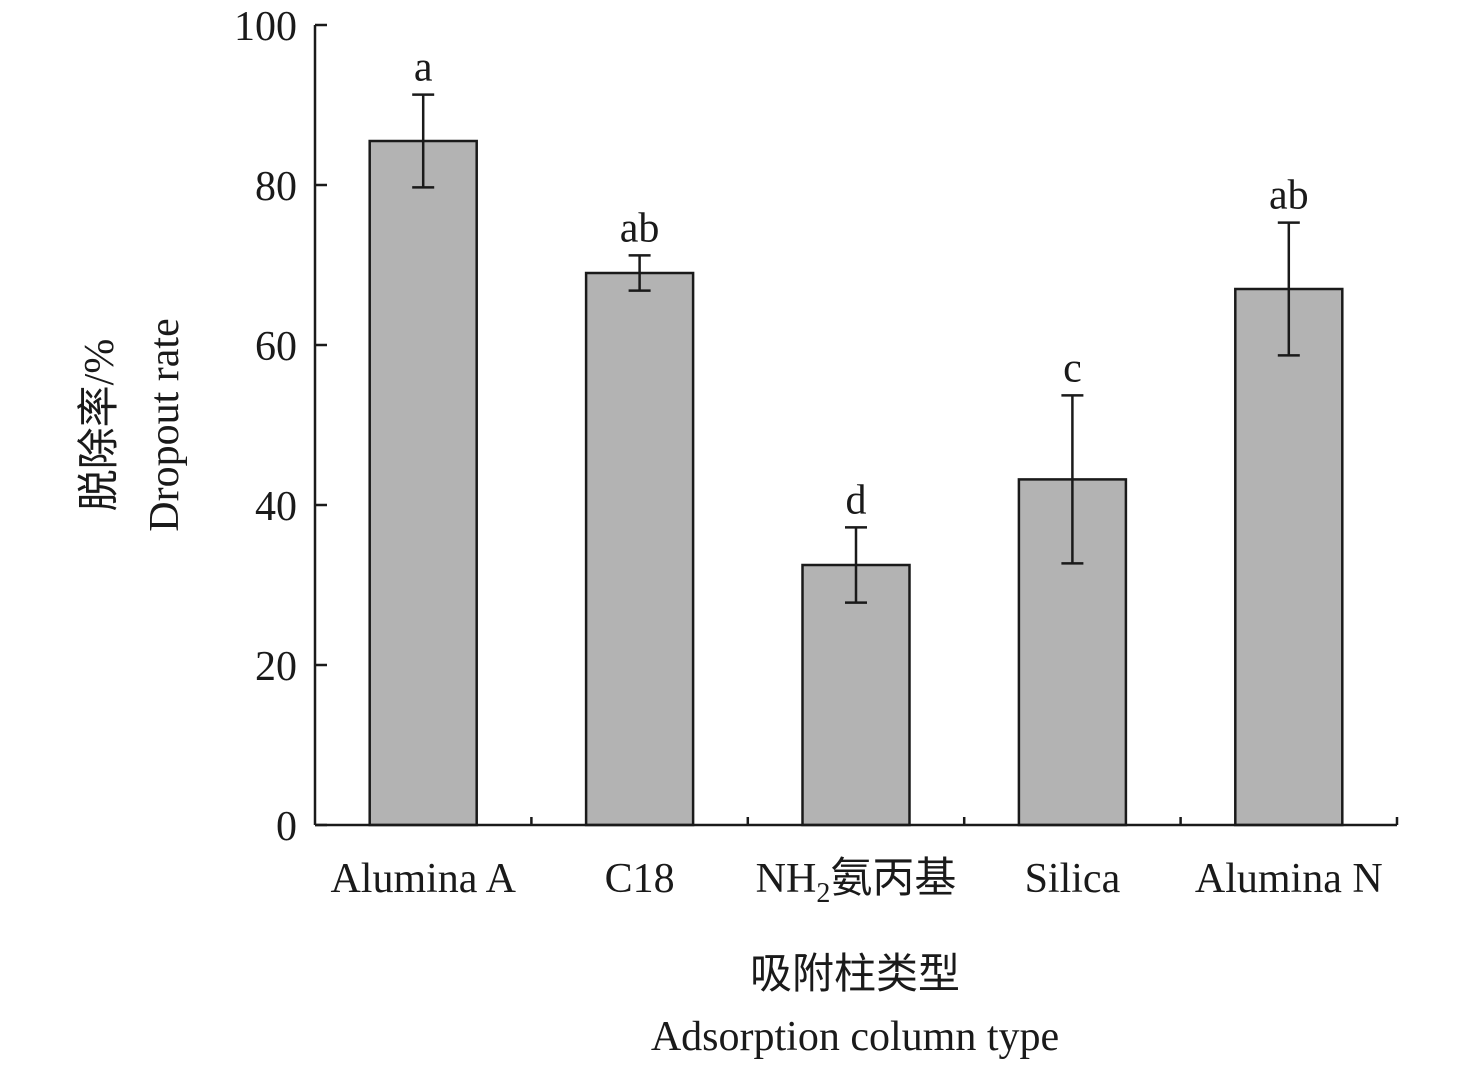 This screenshot has height=1067, width=1476. What do you see at coordinates (165, 424) in the screenshot?
I see `y-axis-title-english: Dropout rate` at bounding box center [165, 424].